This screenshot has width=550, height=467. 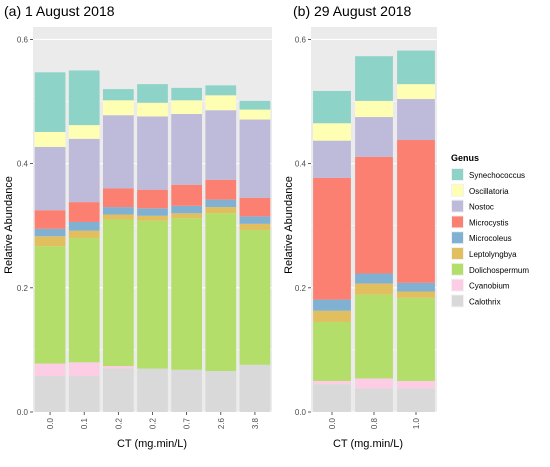 I want to click on panel-a-ytick-label: 0.0, so click(x=23, y=412).